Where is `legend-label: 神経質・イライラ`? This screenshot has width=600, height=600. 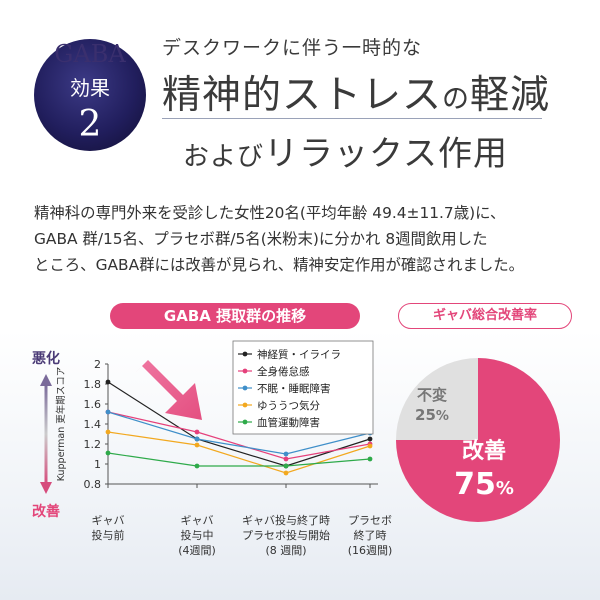
legend-label: 神経質・イライラ is located at coordinates (299, 354).